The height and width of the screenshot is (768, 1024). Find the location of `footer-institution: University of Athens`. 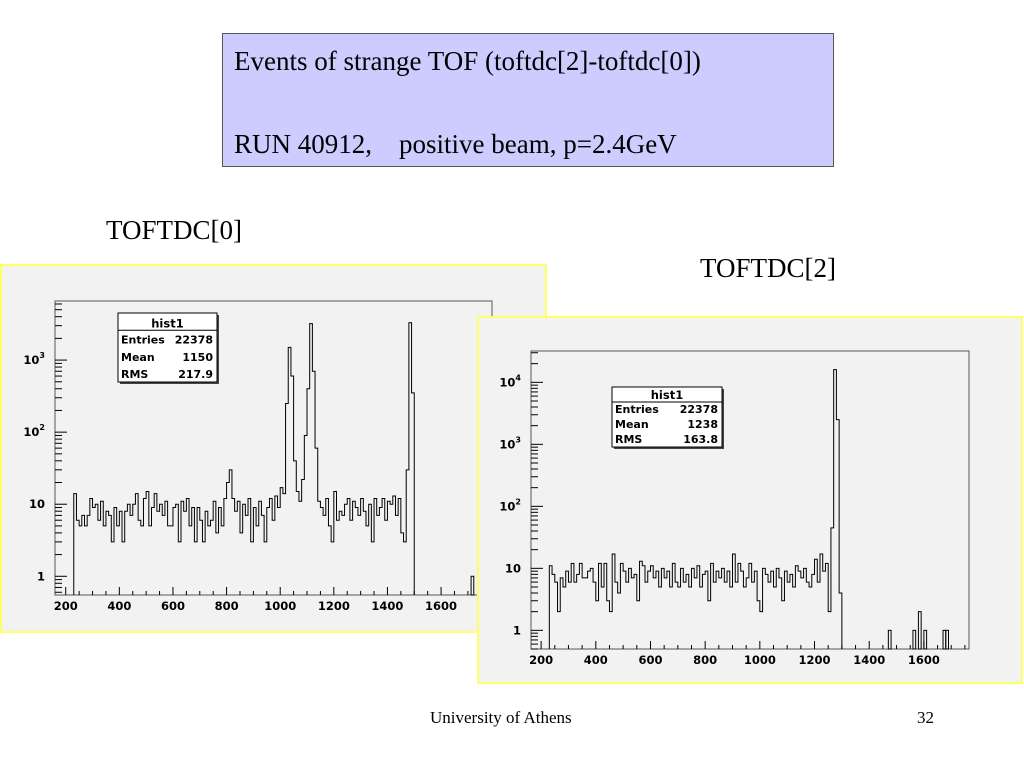

footer-institution: University of Athens is located at coordinates (501, 717).